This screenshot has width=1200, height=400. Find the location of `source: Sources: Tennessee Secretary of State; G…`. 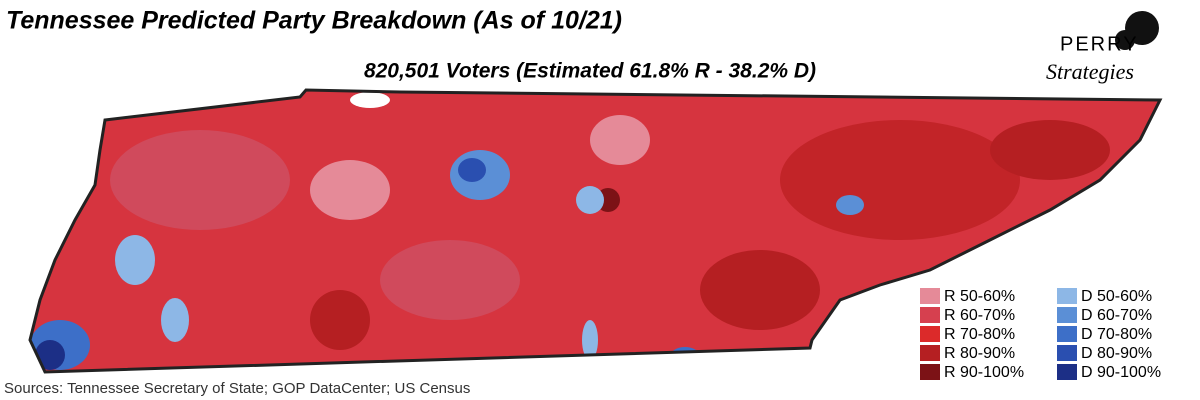

source: Sources: Tennessee Secretary of State; G… is located at coordinates (237, 388).